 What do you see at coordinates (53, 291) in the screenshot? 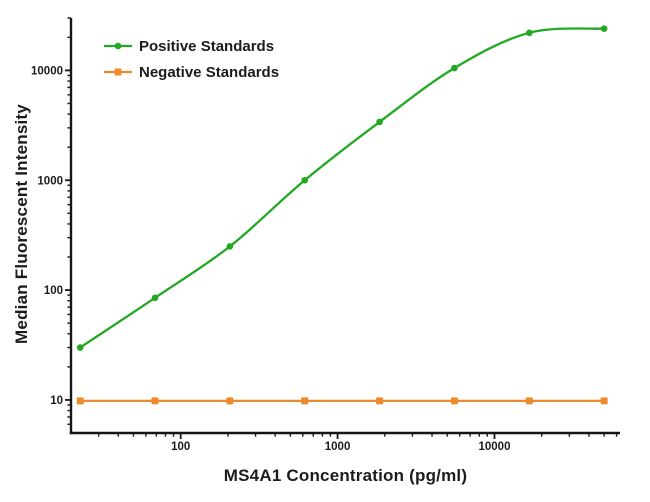
I see `y-tick-label: 100` at bounding box center [53, 291].